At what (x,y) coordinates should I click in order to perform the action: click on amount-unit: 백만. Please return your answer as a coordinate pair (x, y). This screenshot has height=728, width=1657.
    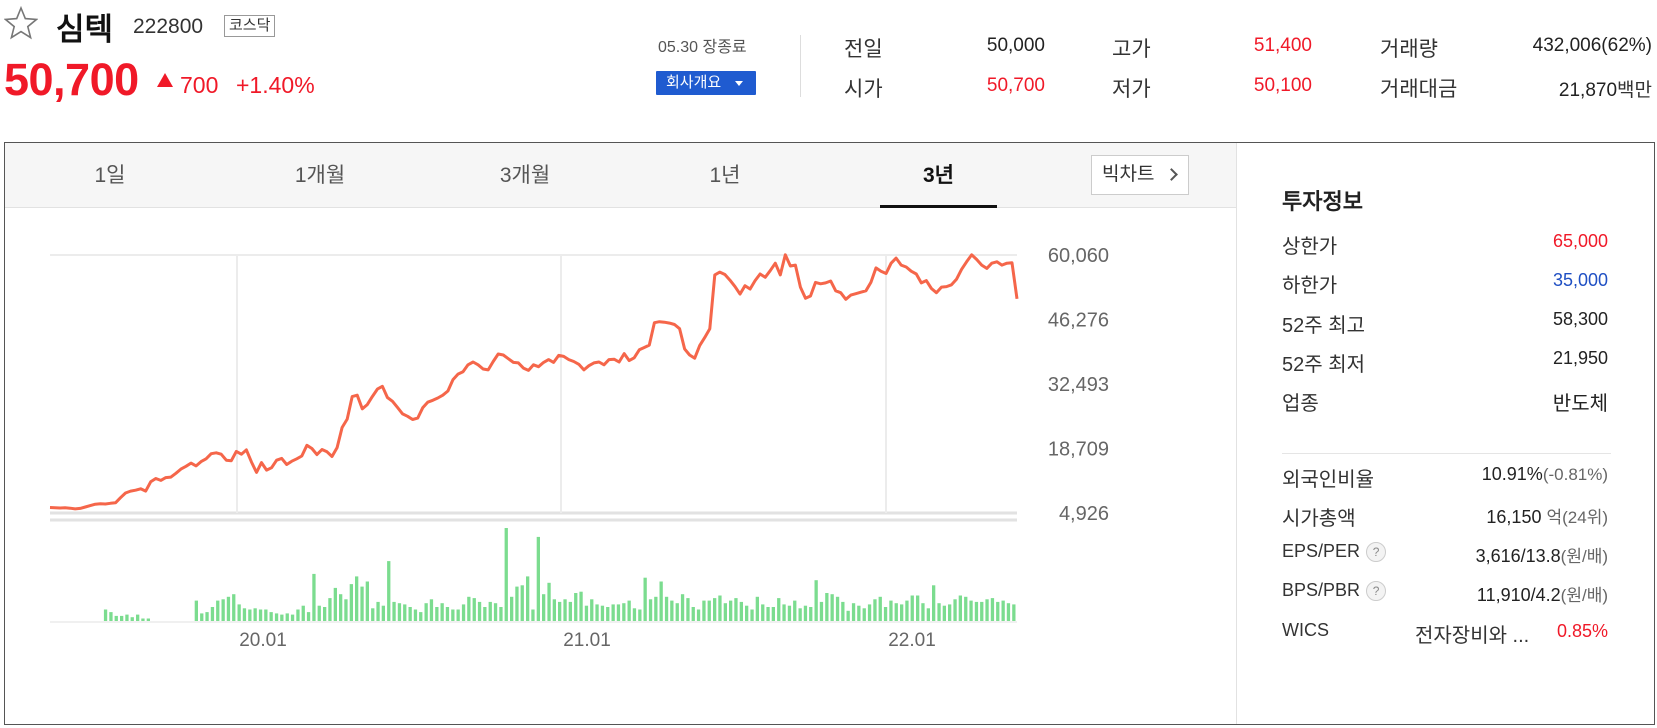
    Looking at the image, I should click on (1634, 90).